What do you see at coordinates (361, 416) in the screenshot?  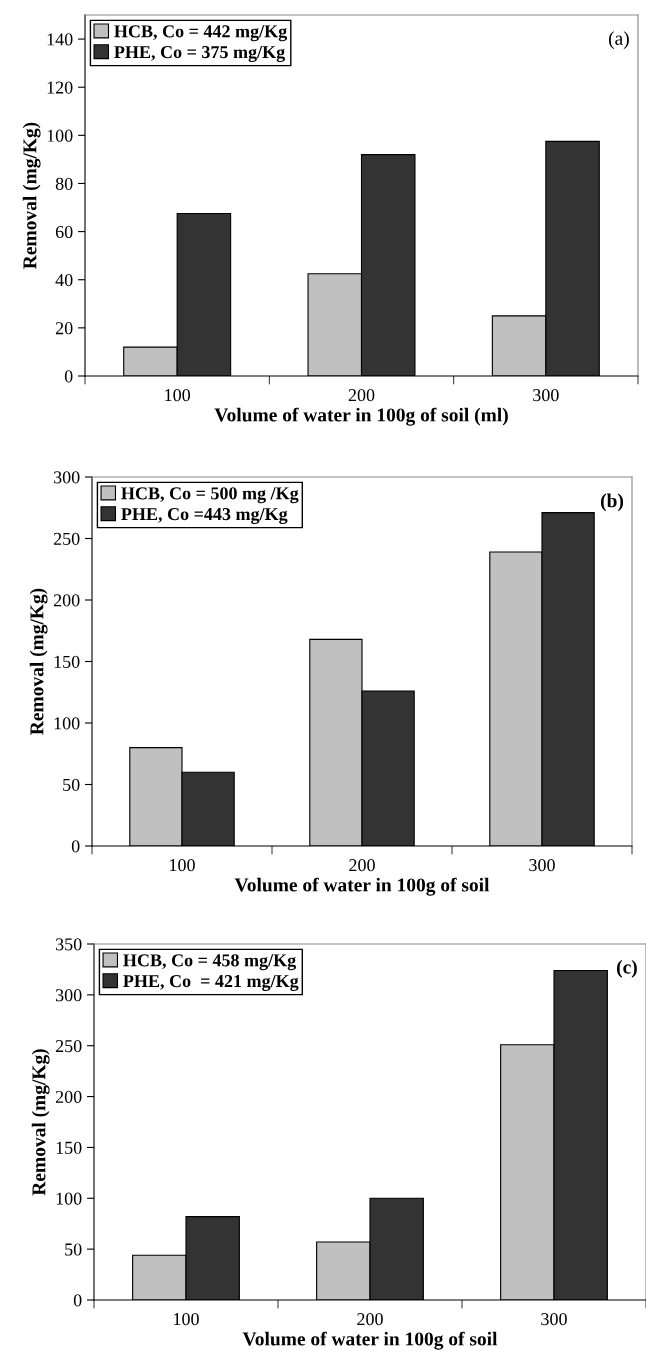 I see `x-axis-title: Volume of water in 100g of soil (ml)` at bounding box center [361, 416].